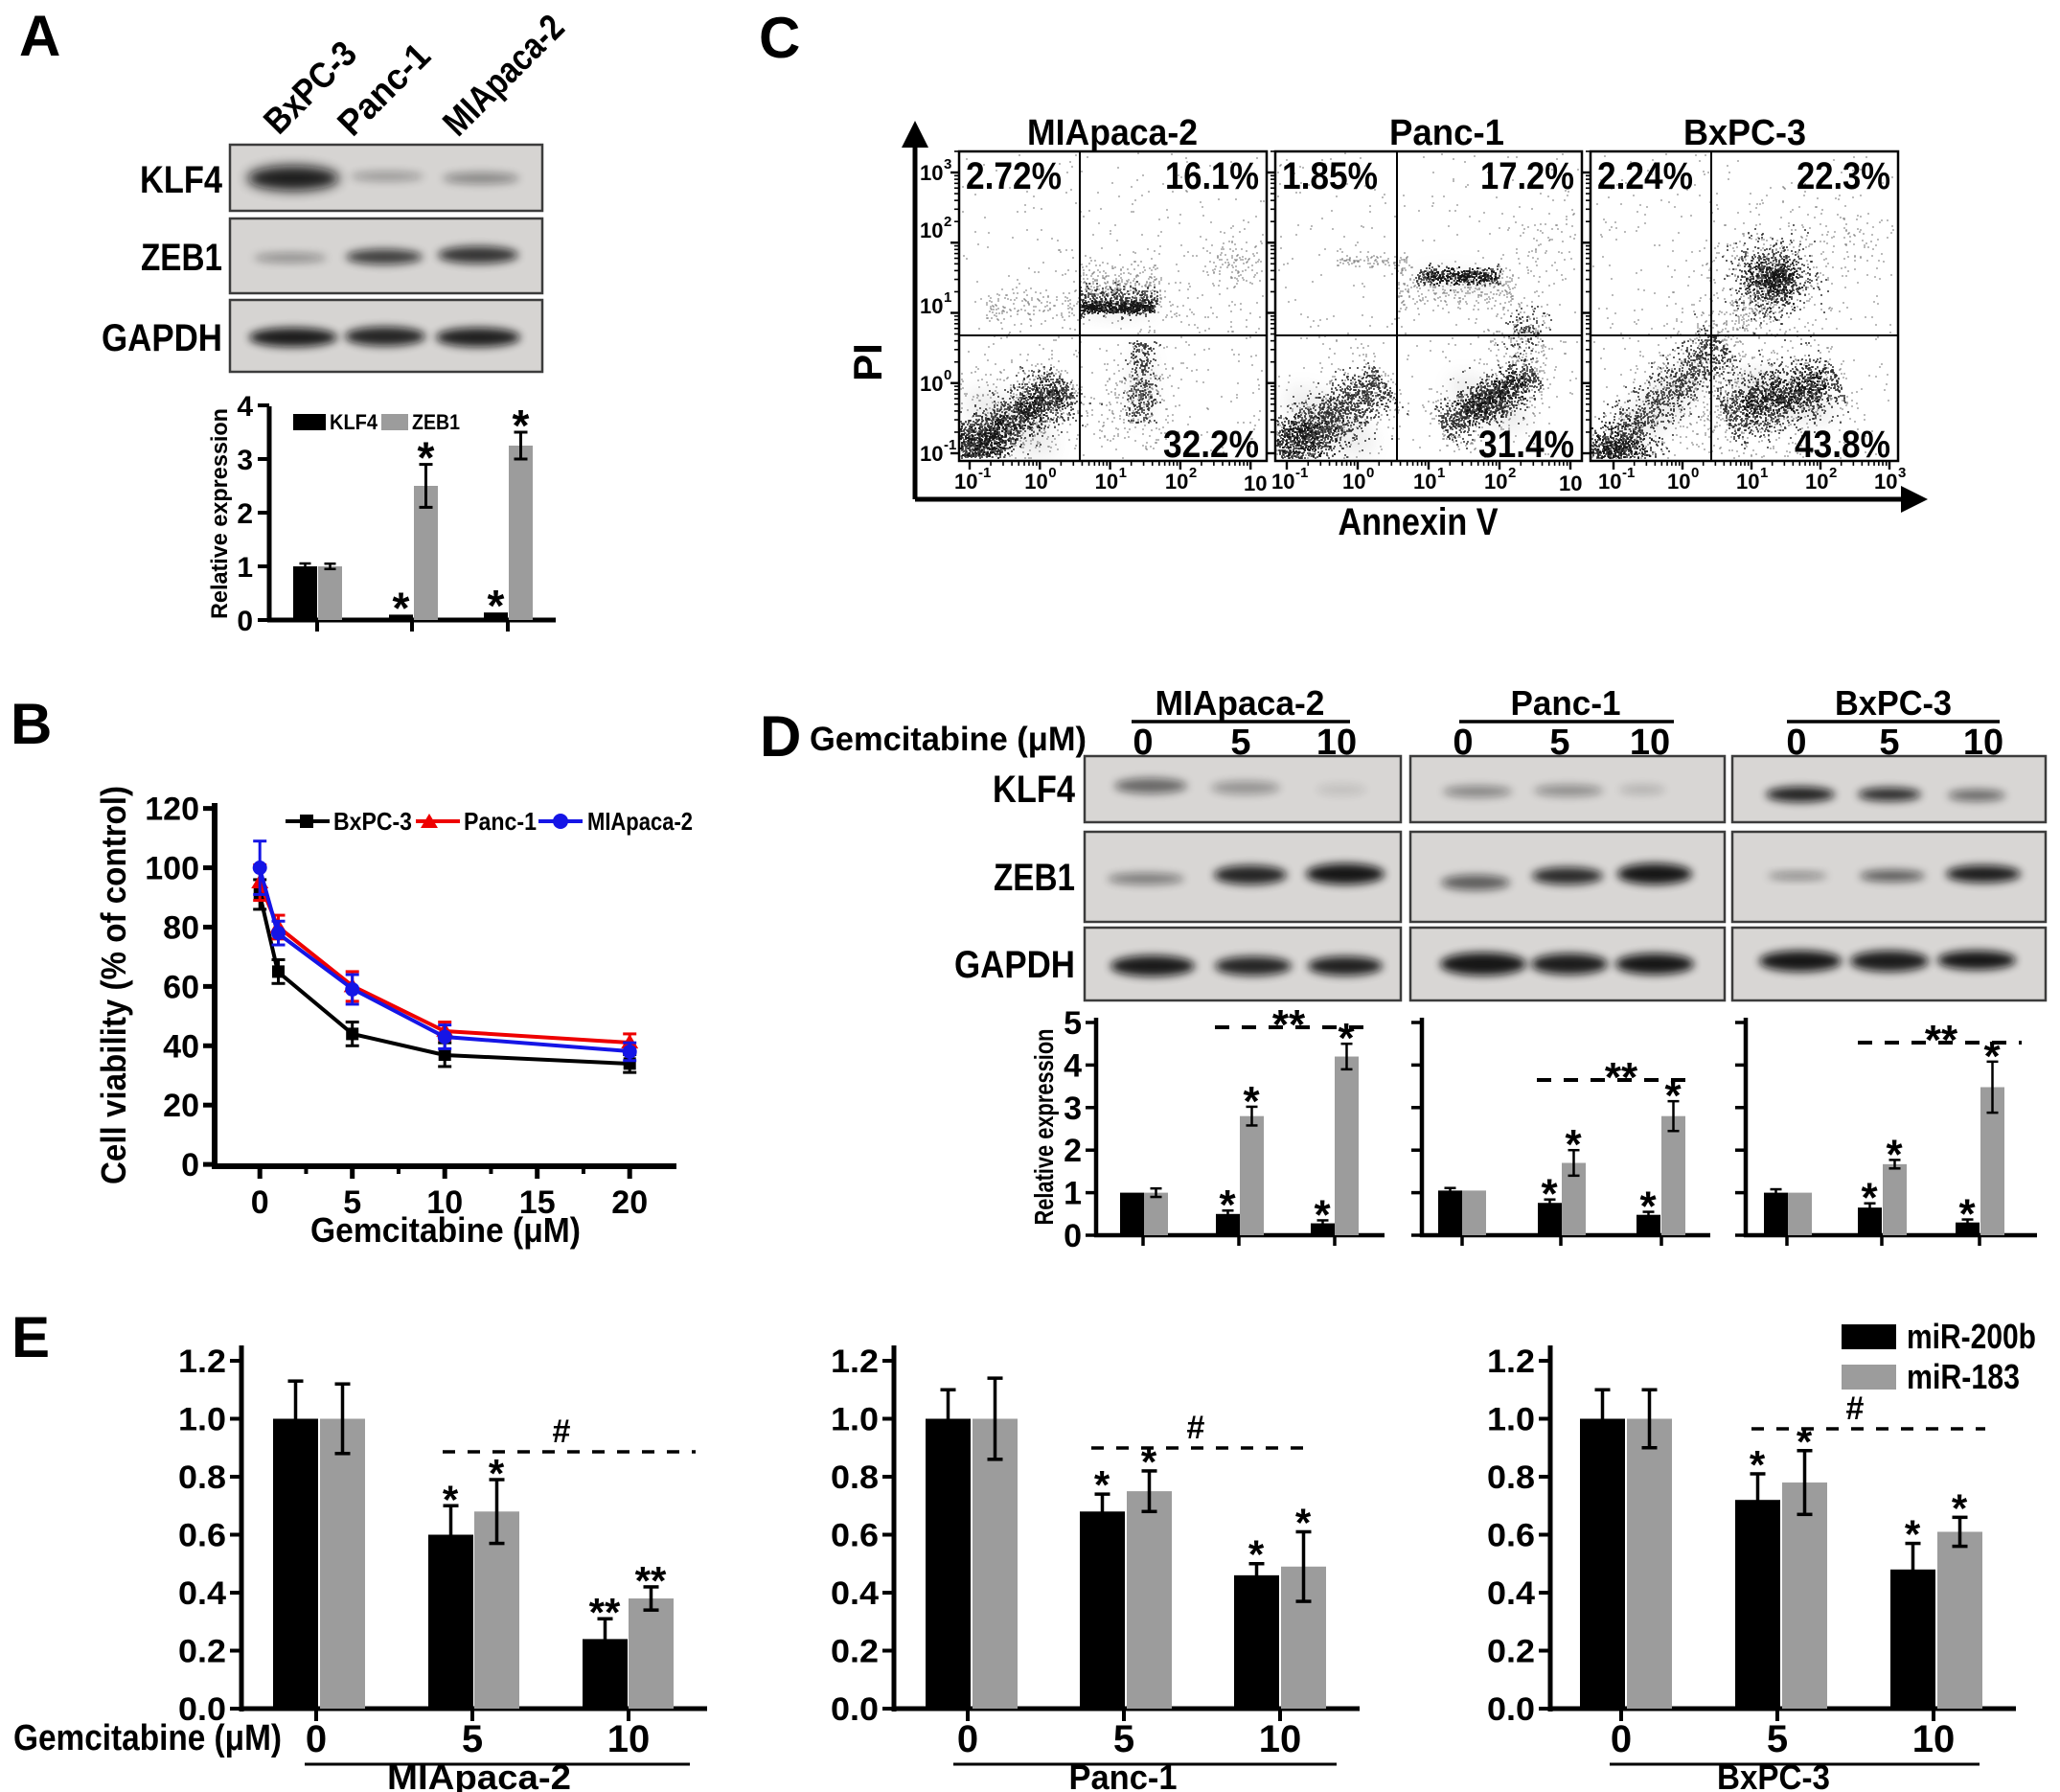 Image resolution: width=2060 pixels, height=1792 pixels. Describe the element at coordinates (445, 1230) in the screenshot. I see `svg-text: Gemcitabine (μM)` at that location.